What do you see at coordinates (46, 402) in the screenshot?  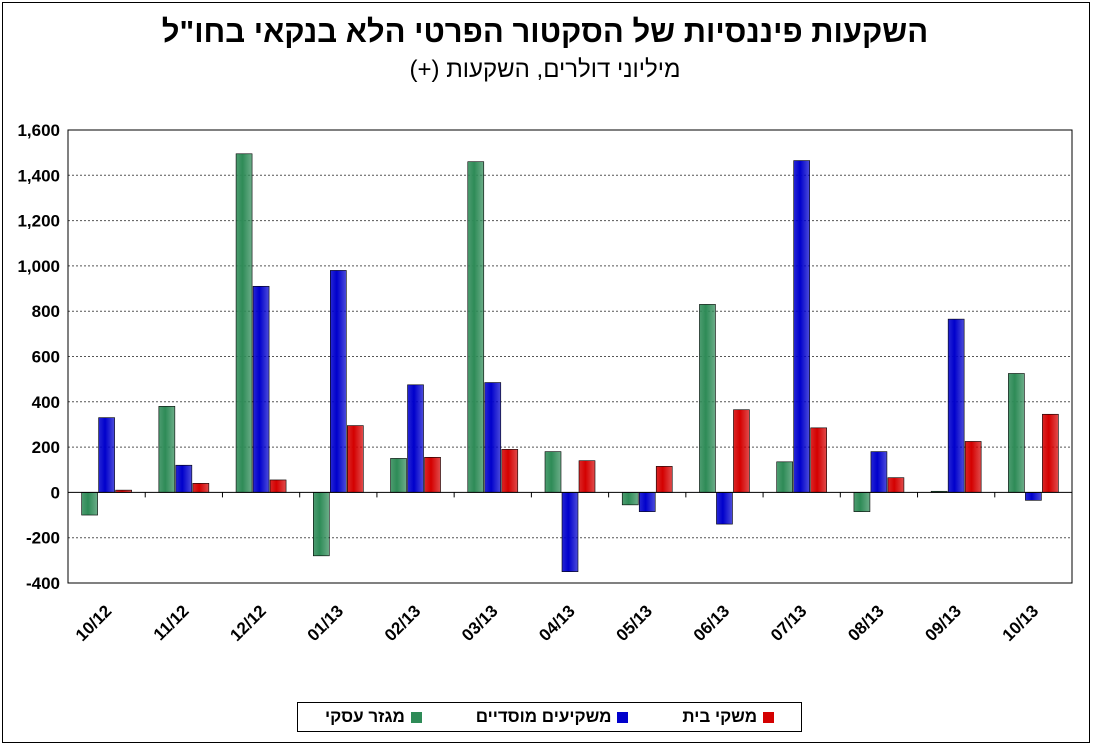 I see `y-tick-label: 400` at bounding box center [46, 402].